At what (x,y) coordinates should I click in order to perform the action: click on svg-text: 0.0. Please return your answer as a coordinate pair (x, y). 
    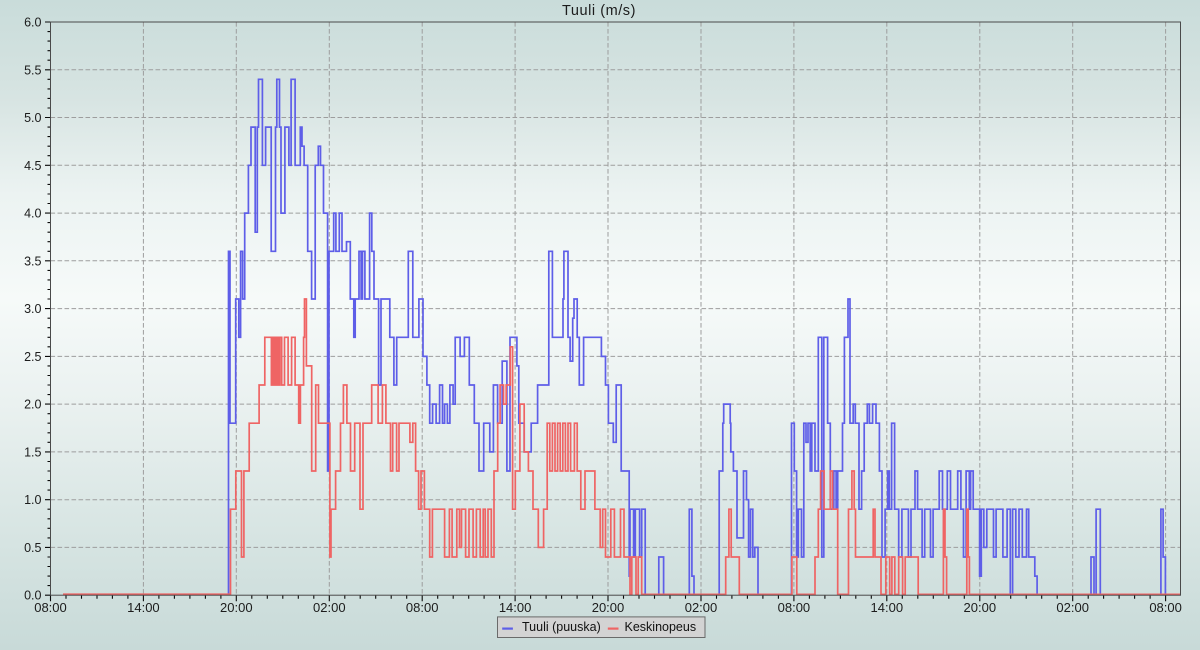
    Looking at the image, I should click on (32, 596).